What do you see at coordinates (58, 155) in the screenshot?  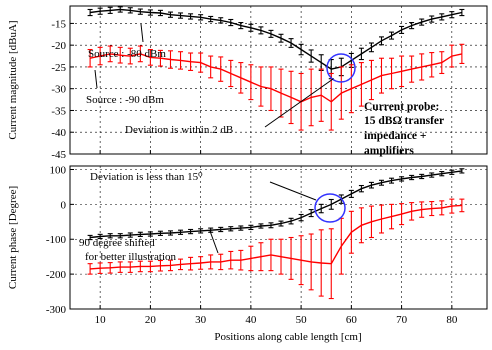 I see `y-tick-label: -45` at bounding box center [58, 155].